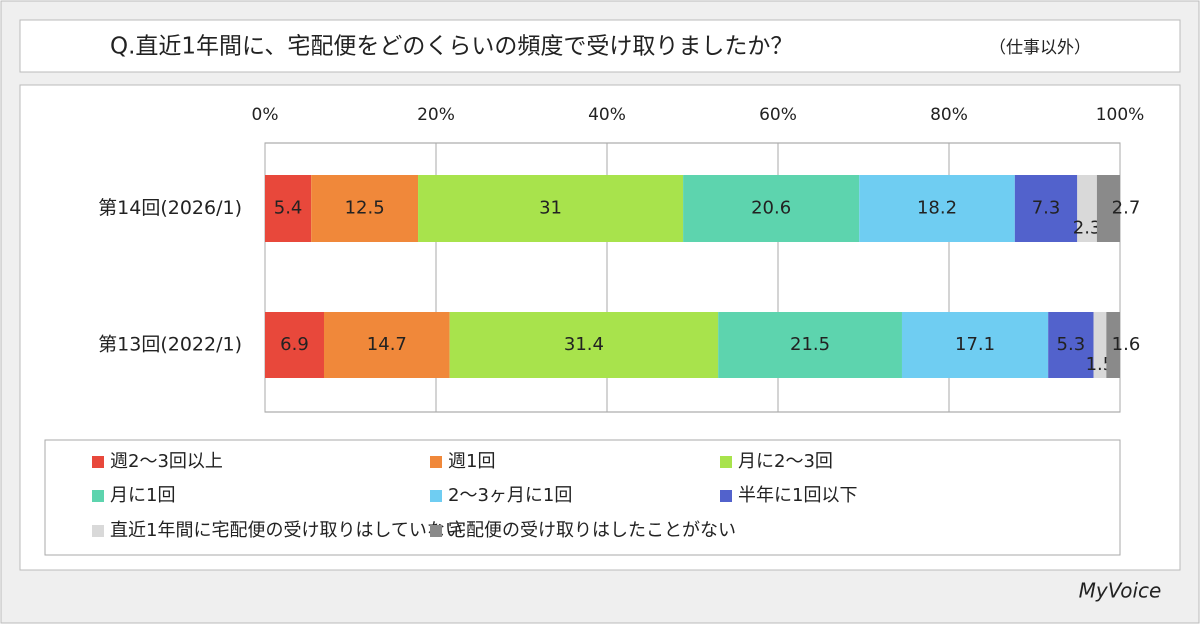 The width and height of the screenshot is (1200, 624). I want to click on data-label: 17.1, so click(975, 344).